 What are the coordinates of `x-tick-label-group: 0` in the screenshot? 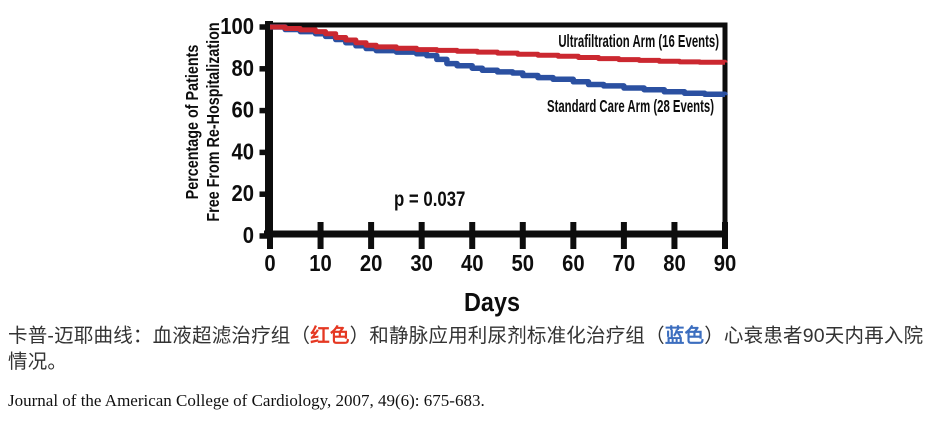 It's located at (269, 263).